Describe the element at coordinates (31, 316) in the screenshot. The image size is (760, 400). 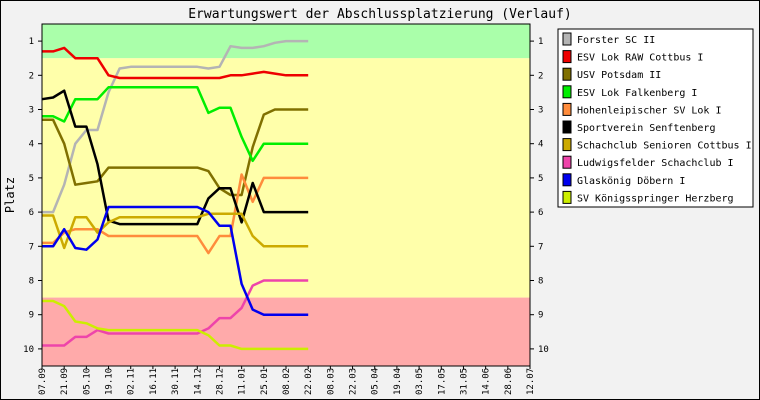
I see `y-tick-left-label: 9` at that location.